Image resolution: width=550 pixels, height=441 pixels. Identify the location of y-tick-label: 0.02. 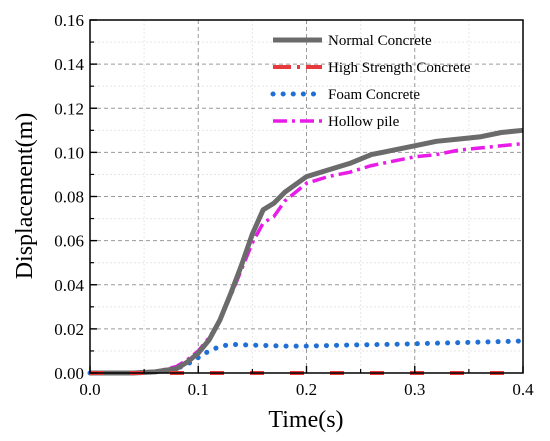
(69, 329).